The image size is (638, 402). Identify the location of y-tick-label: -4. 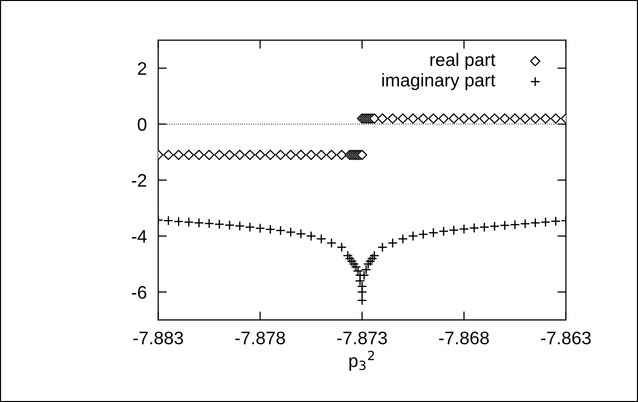
(139, 236).